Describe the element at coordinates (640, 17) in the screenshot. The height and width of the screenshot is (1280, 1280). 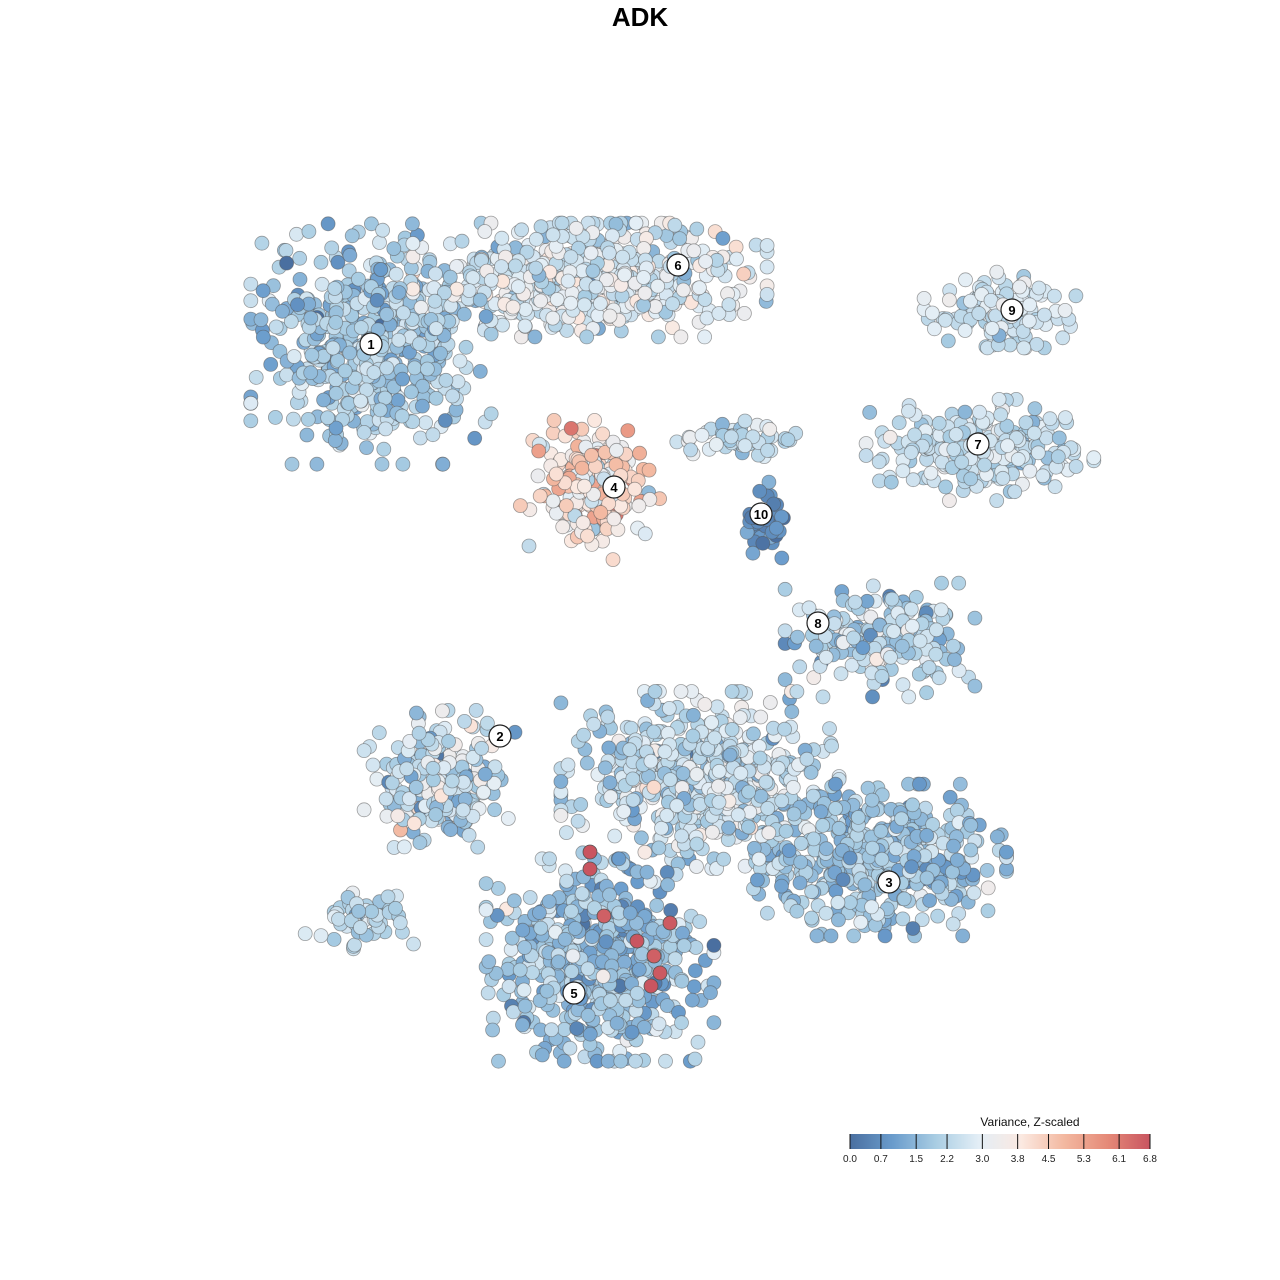
I see `chart-title: ADK` at that location.